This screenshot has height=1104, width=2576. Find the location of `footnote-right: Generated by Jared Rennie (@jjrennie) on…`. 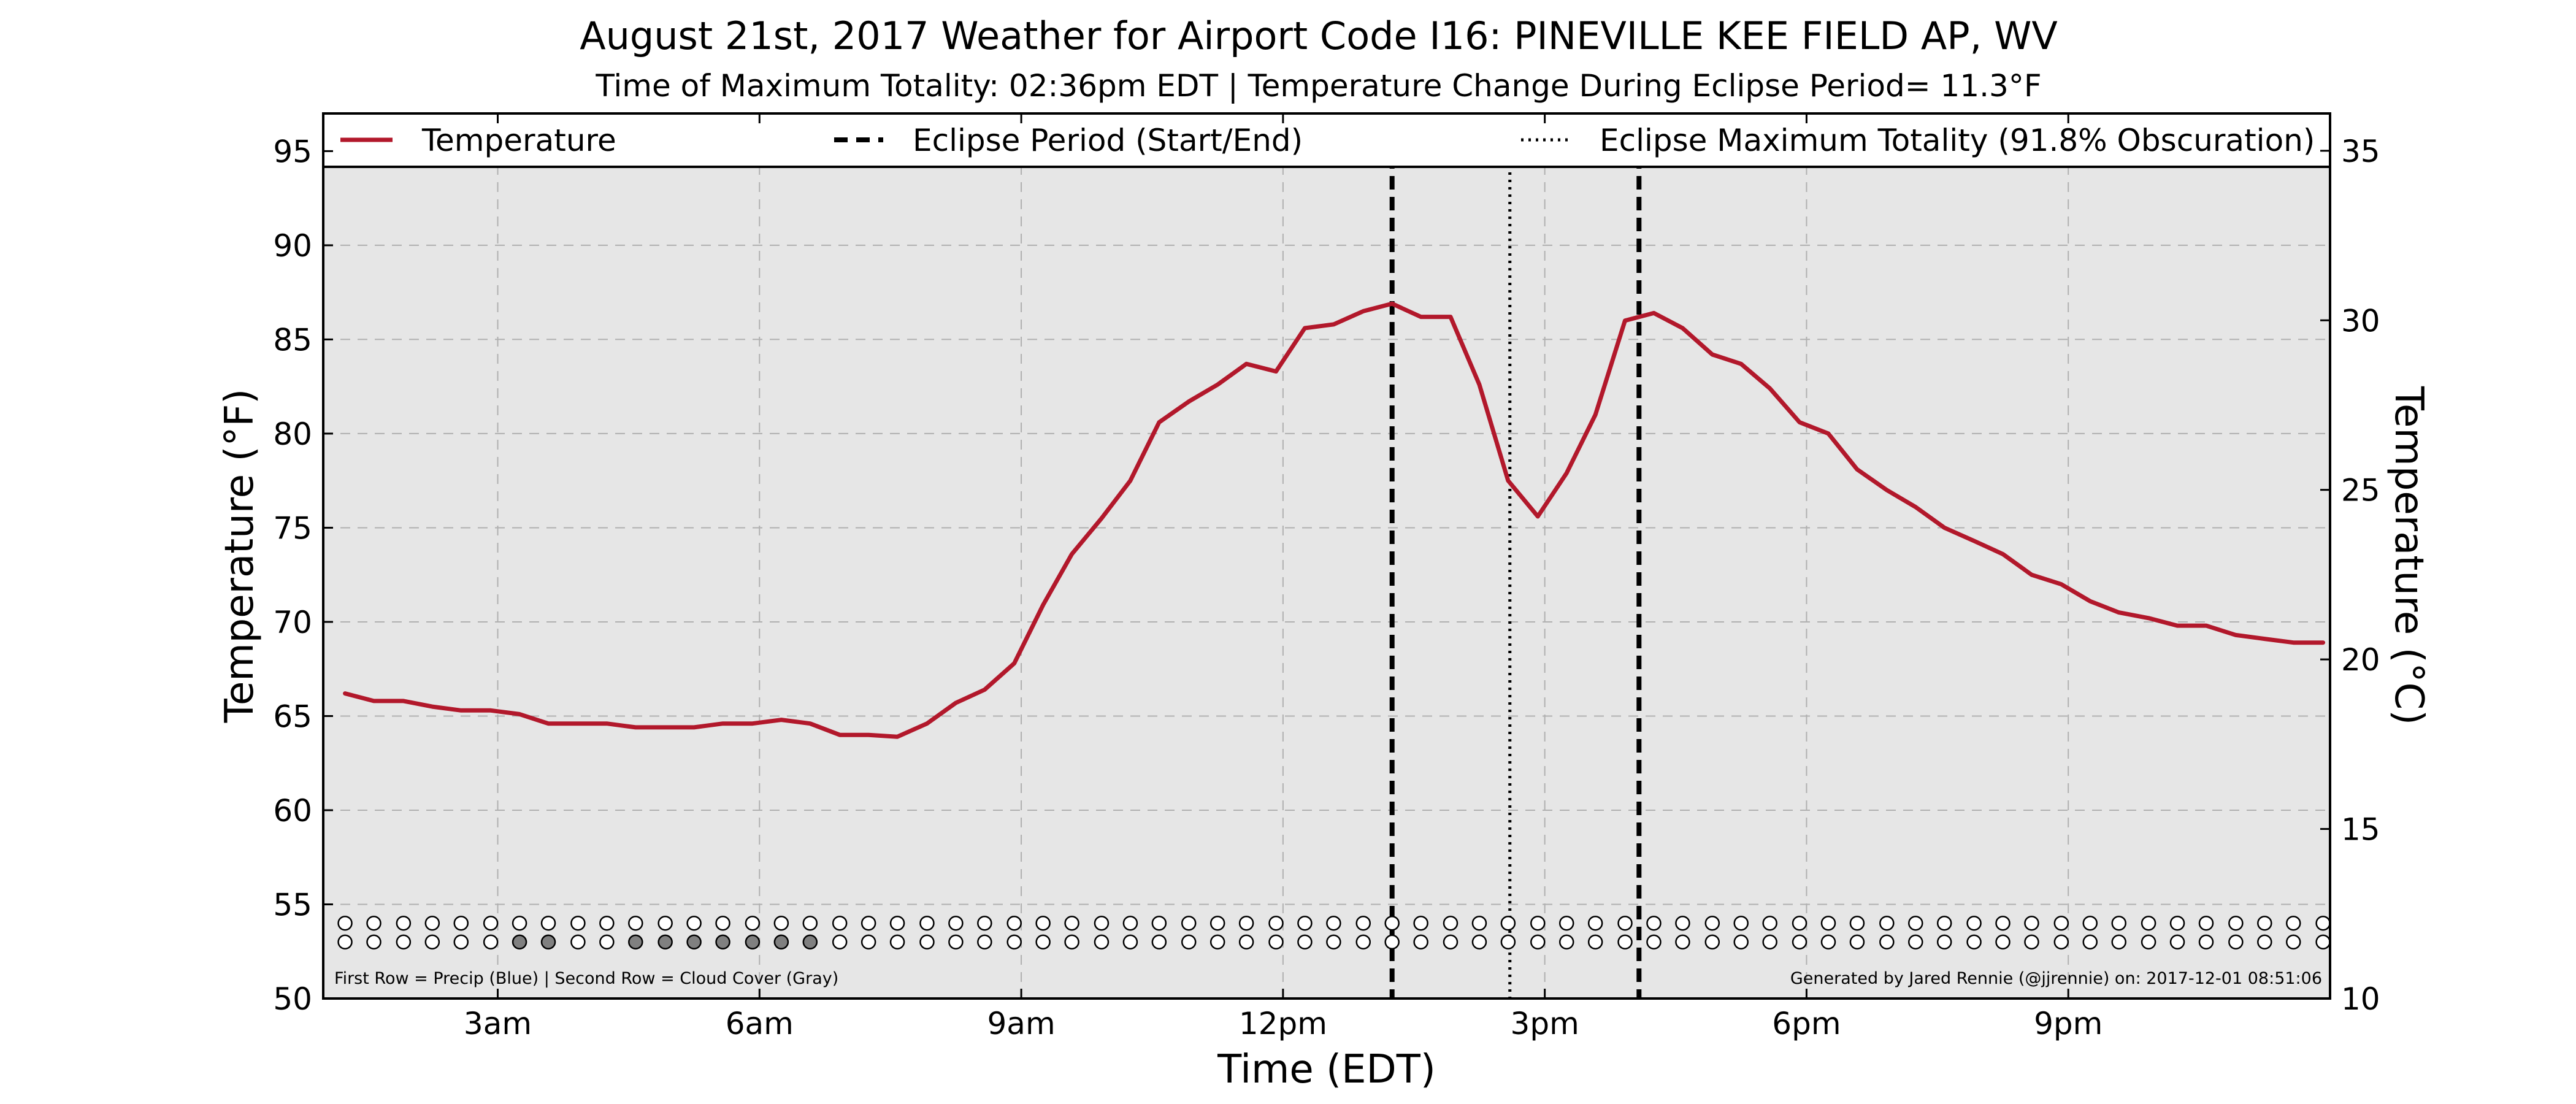

footnote-right: Generated by Jared Rennie (@jjrennie) on… is located at coordinates (2056, 978).